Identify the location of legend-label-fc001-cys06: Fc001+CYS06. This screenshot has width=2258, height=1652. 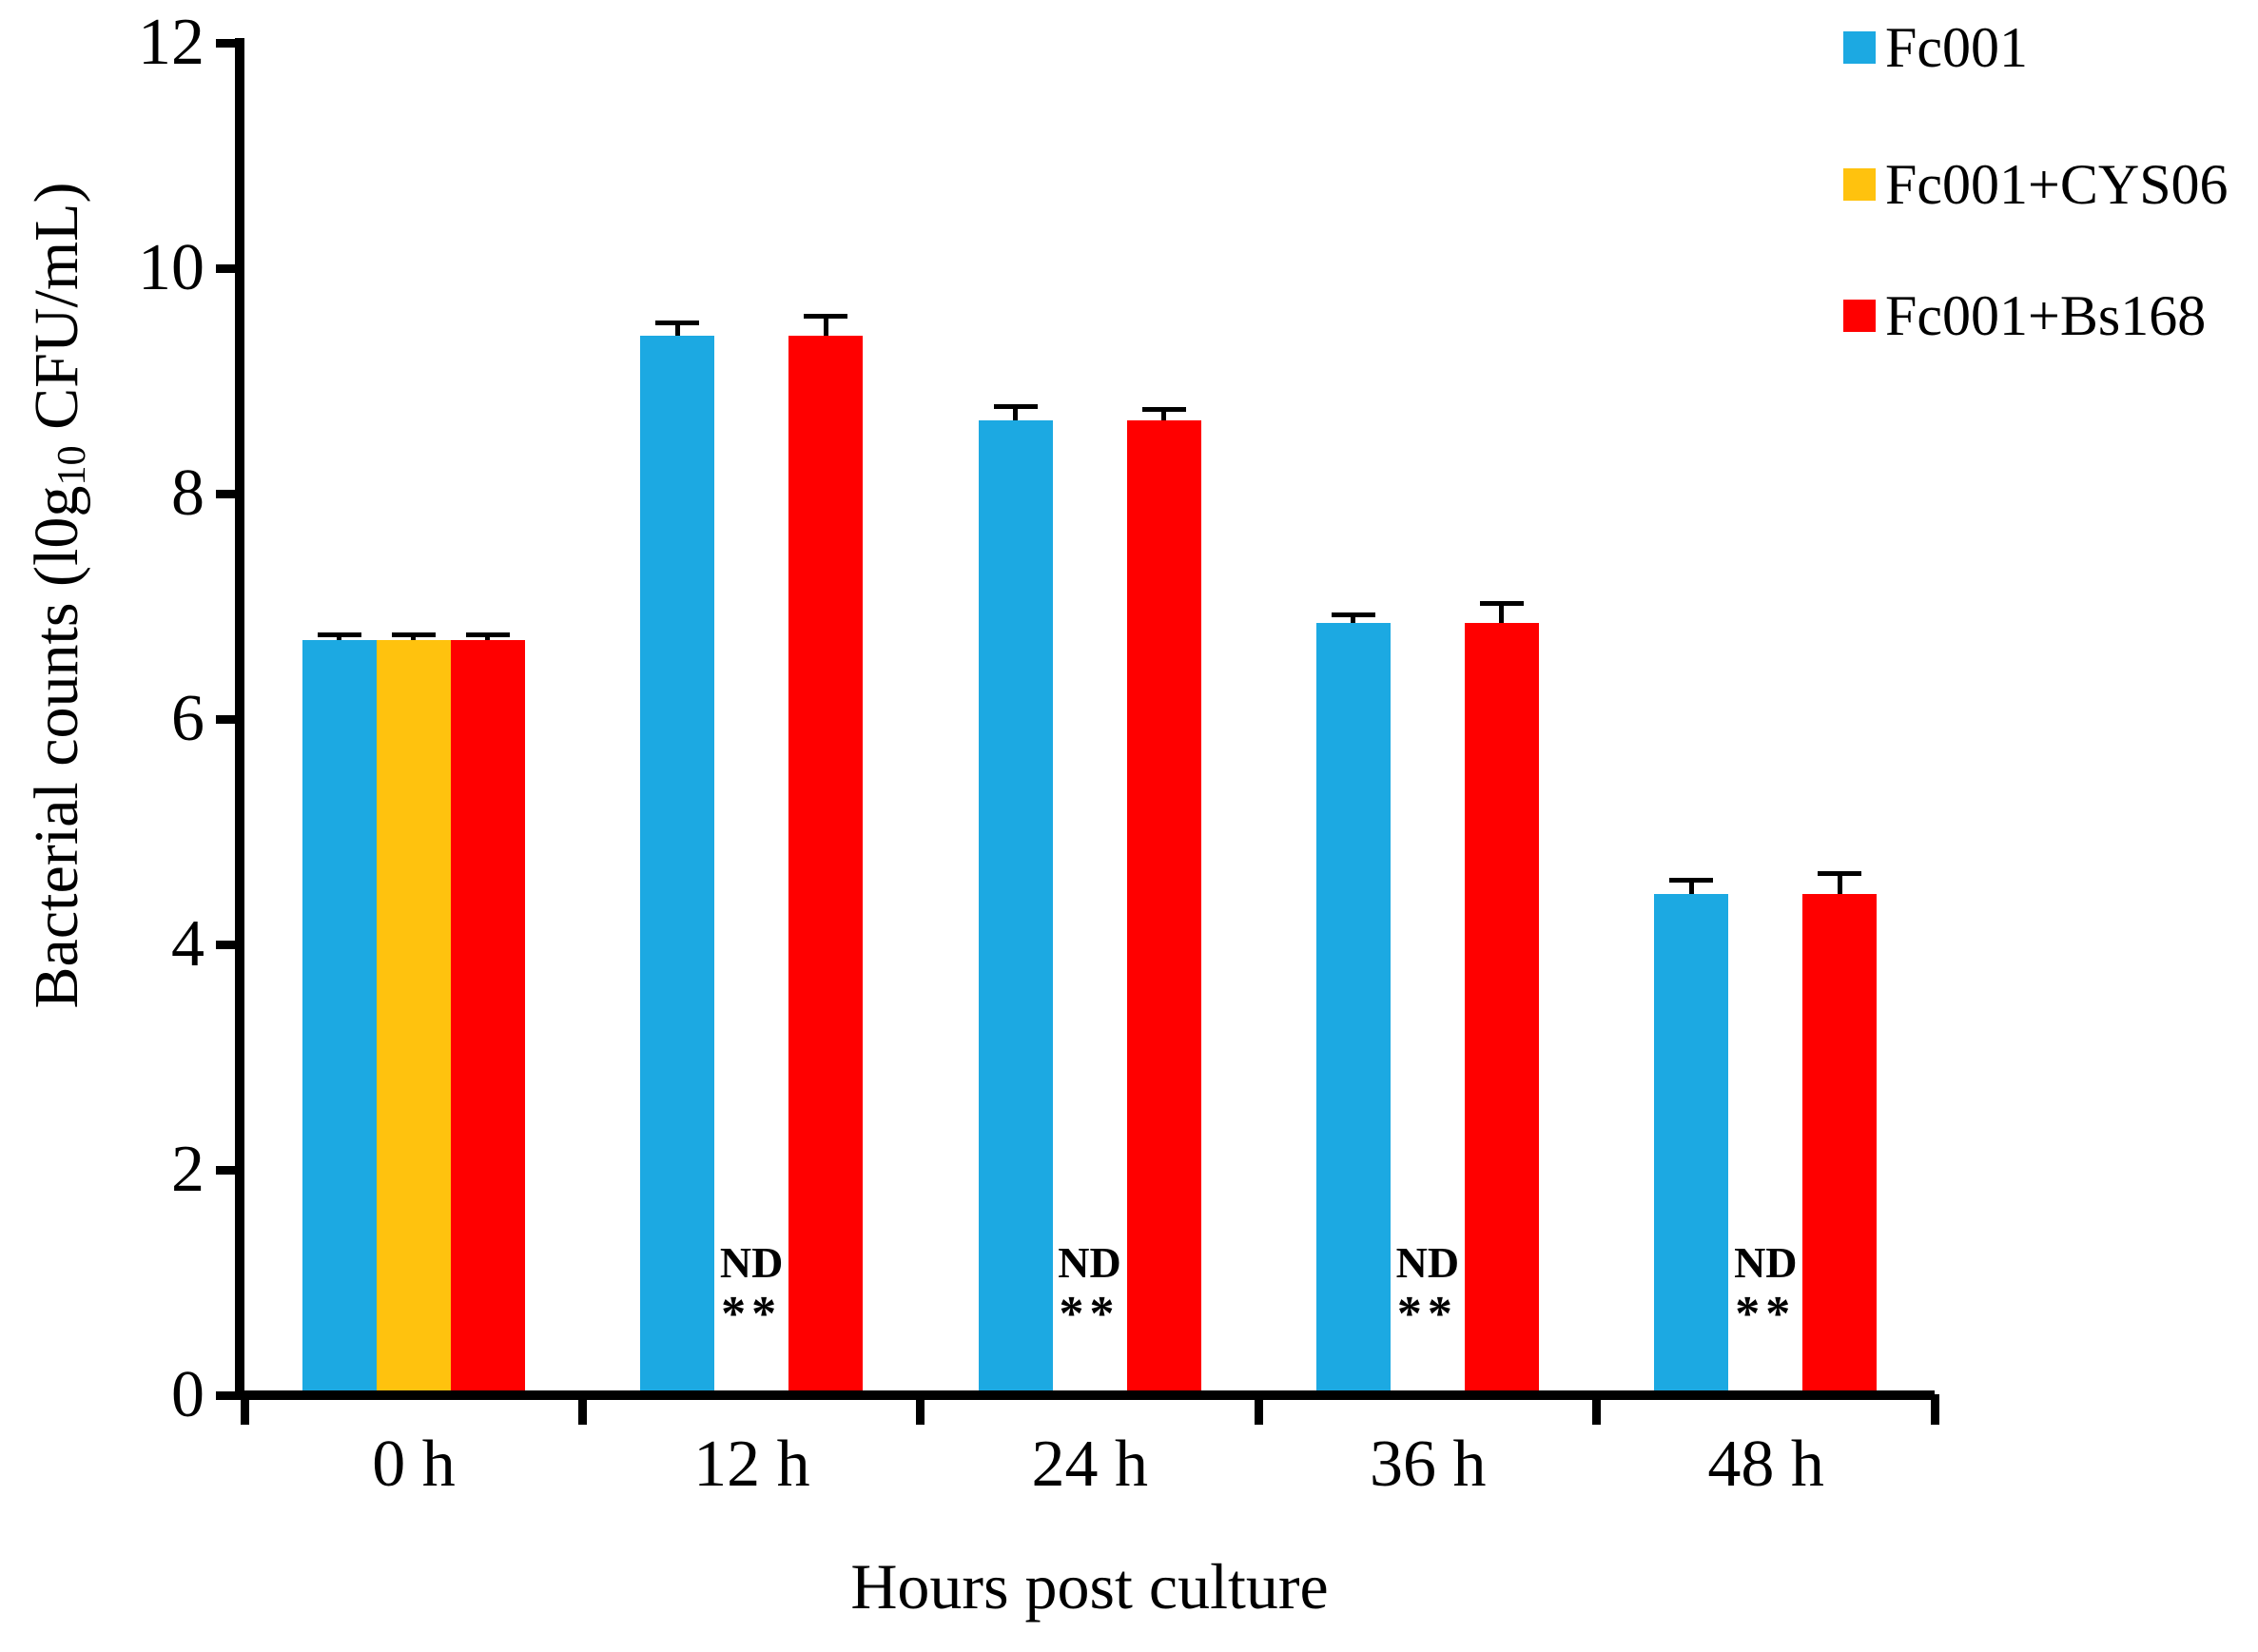
(2057, 184).